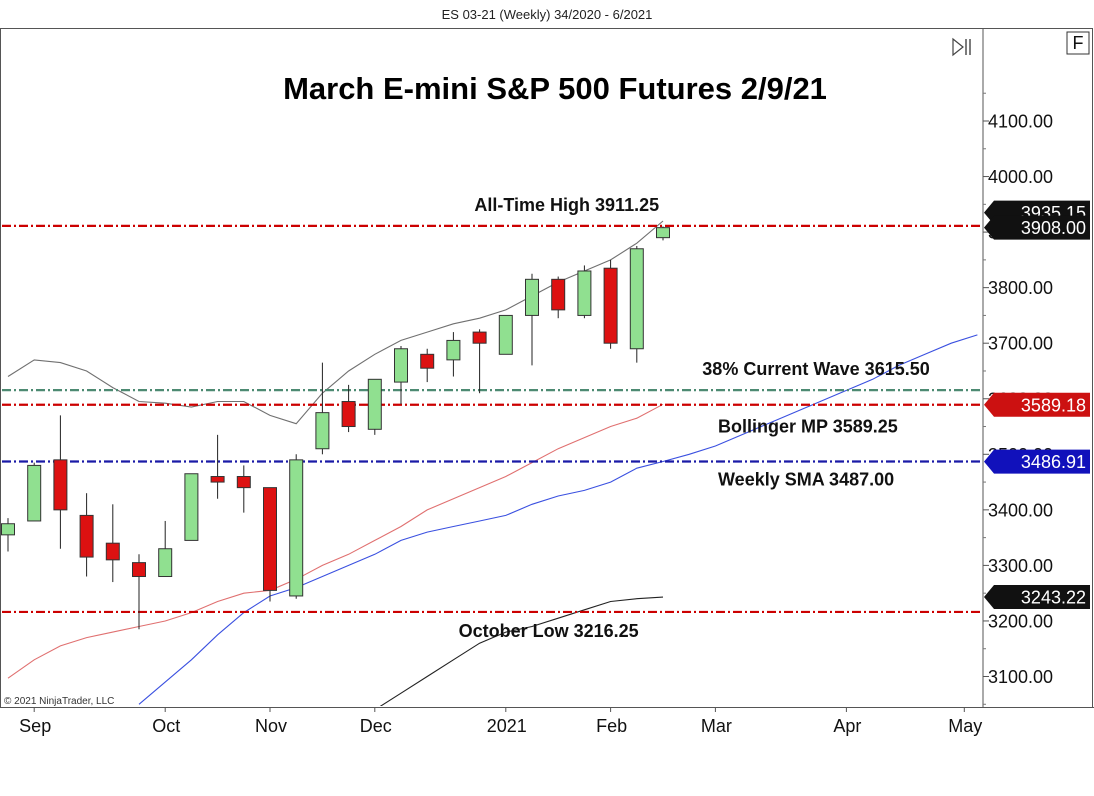  I want to click on x-tick-label: 2021, so click(507, 726).